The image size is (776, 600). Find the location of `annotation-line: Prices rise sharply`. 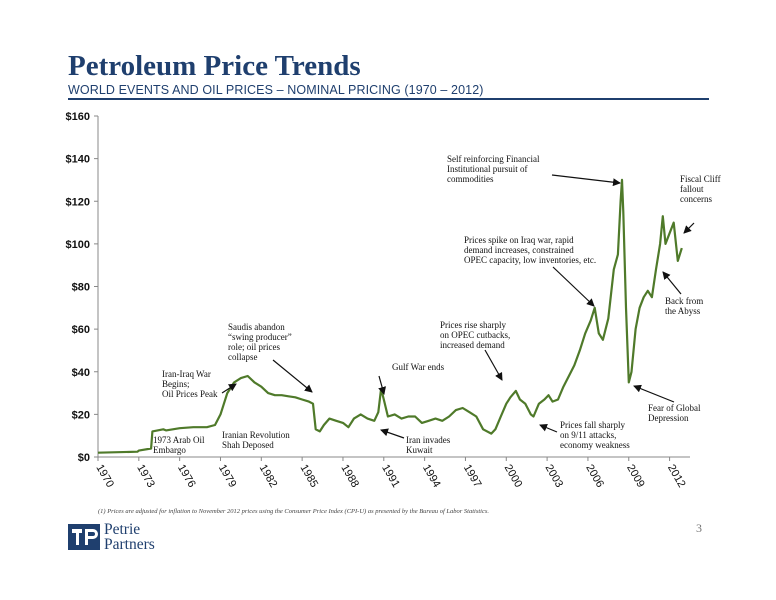

annotation-line: Prices rise sharply is located at coordinates (473, 325).